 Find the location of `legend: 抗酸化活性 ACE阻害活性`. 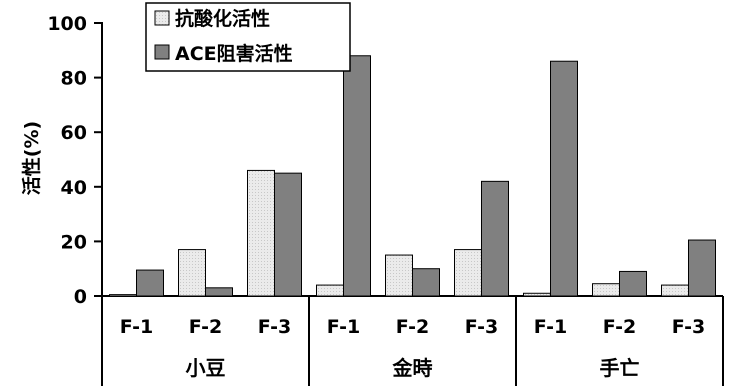

legend: 抗酸化活性 ACE阻害活性 is located at coordinates (248, 37).